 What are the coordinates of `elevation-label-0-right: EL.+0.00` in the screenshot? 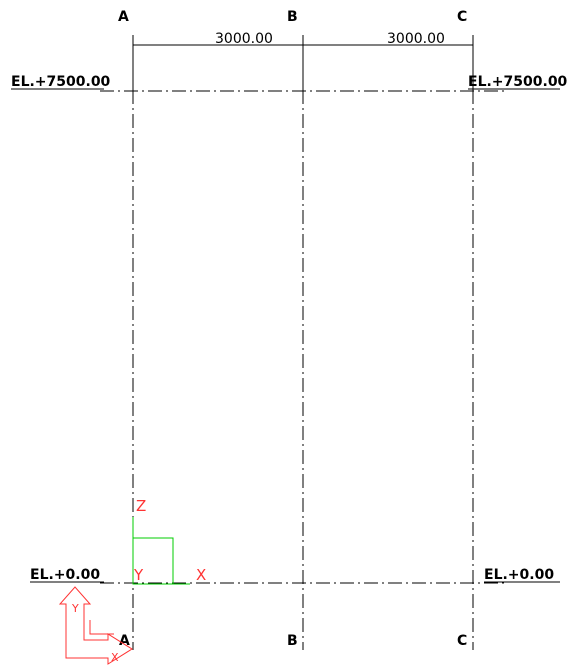 It's located at (519, 575).